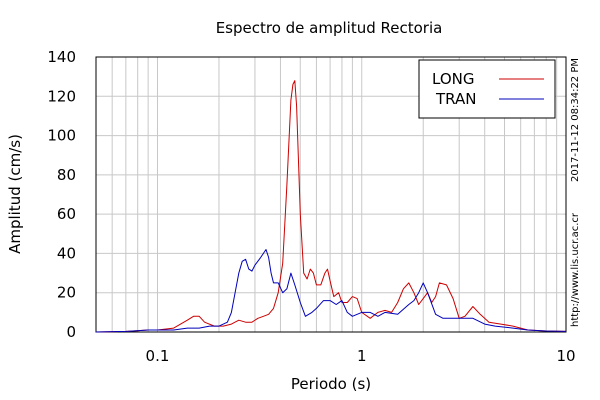 The width and height of the screenshot is (600, 400). I want to click on y-tick-label: 60, so click(66, 214).